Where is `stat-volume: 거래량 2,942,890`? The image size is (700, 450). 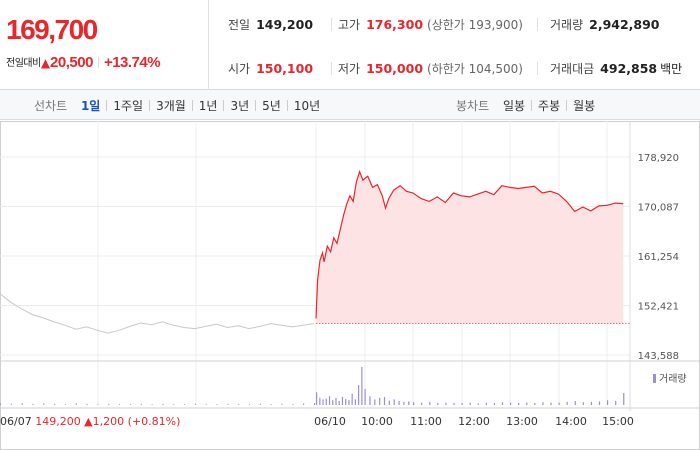 stat-volume: 거래량 2,942,890 is located at coordinates (605, 24).